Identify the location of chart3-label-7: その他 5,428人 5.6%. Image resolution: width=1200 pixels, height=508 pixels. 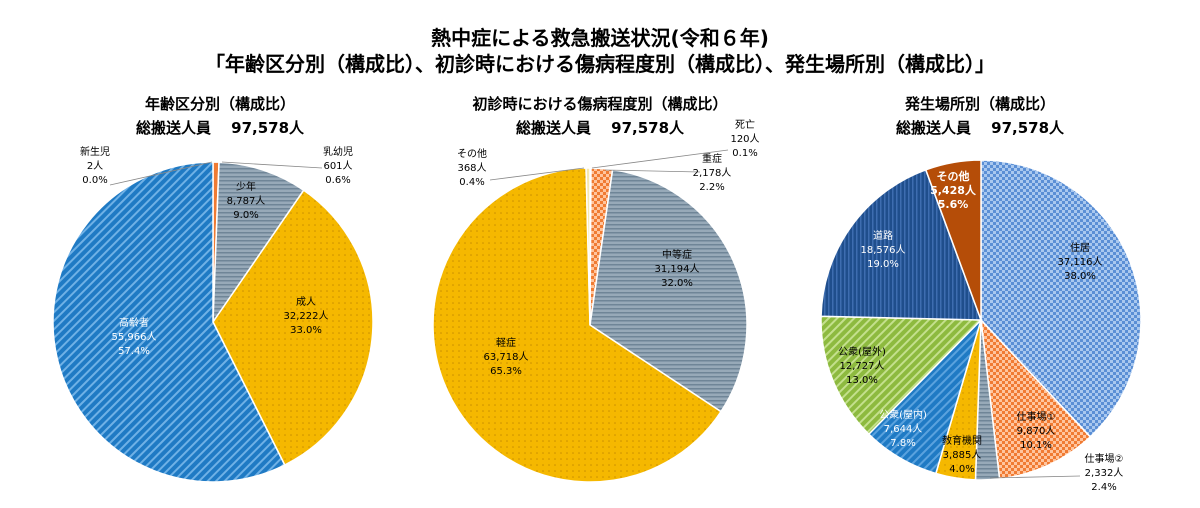
(953, 190).